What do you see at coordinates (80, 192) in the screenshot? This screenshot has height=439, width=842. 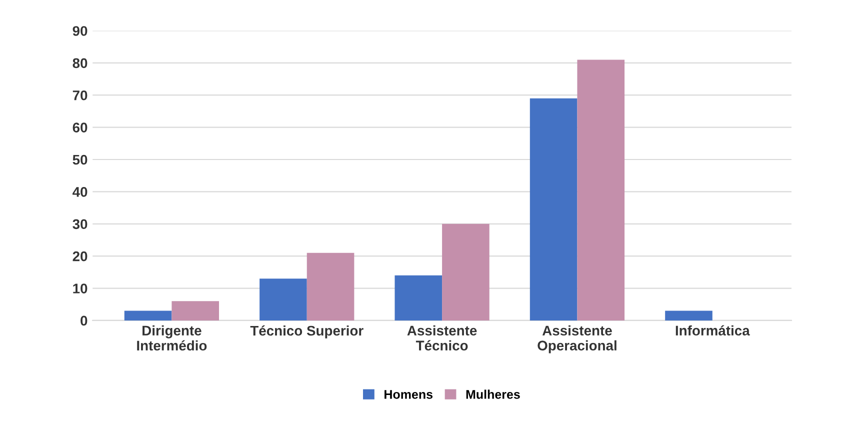 I see `y-tick-label: 40` at bounding box center [80, 192].